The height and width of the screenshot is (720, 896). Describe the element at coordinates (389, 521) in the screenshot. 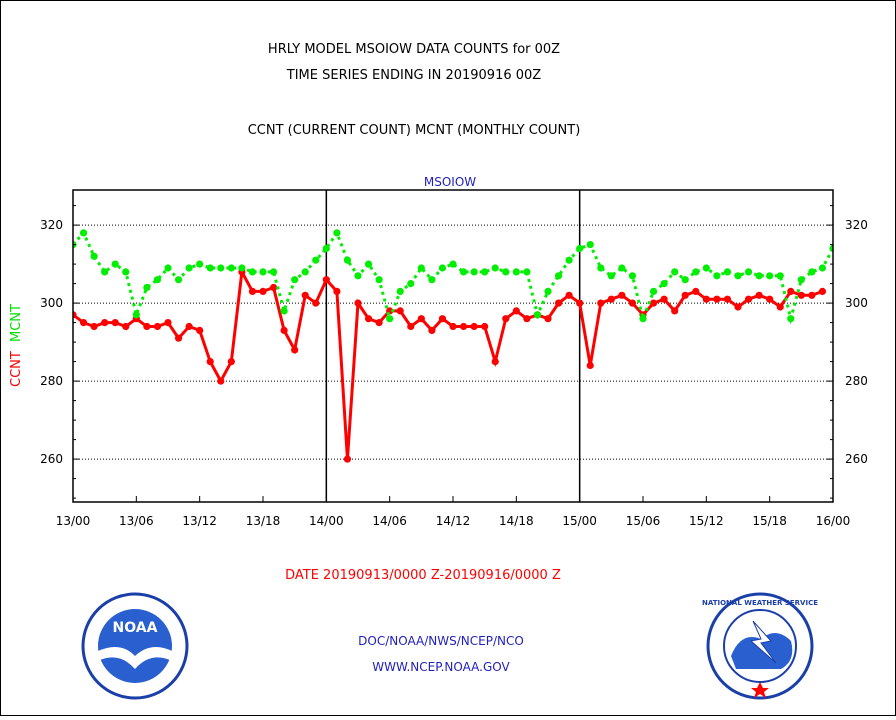

I see `x-tick-label: 14/06` at that location.